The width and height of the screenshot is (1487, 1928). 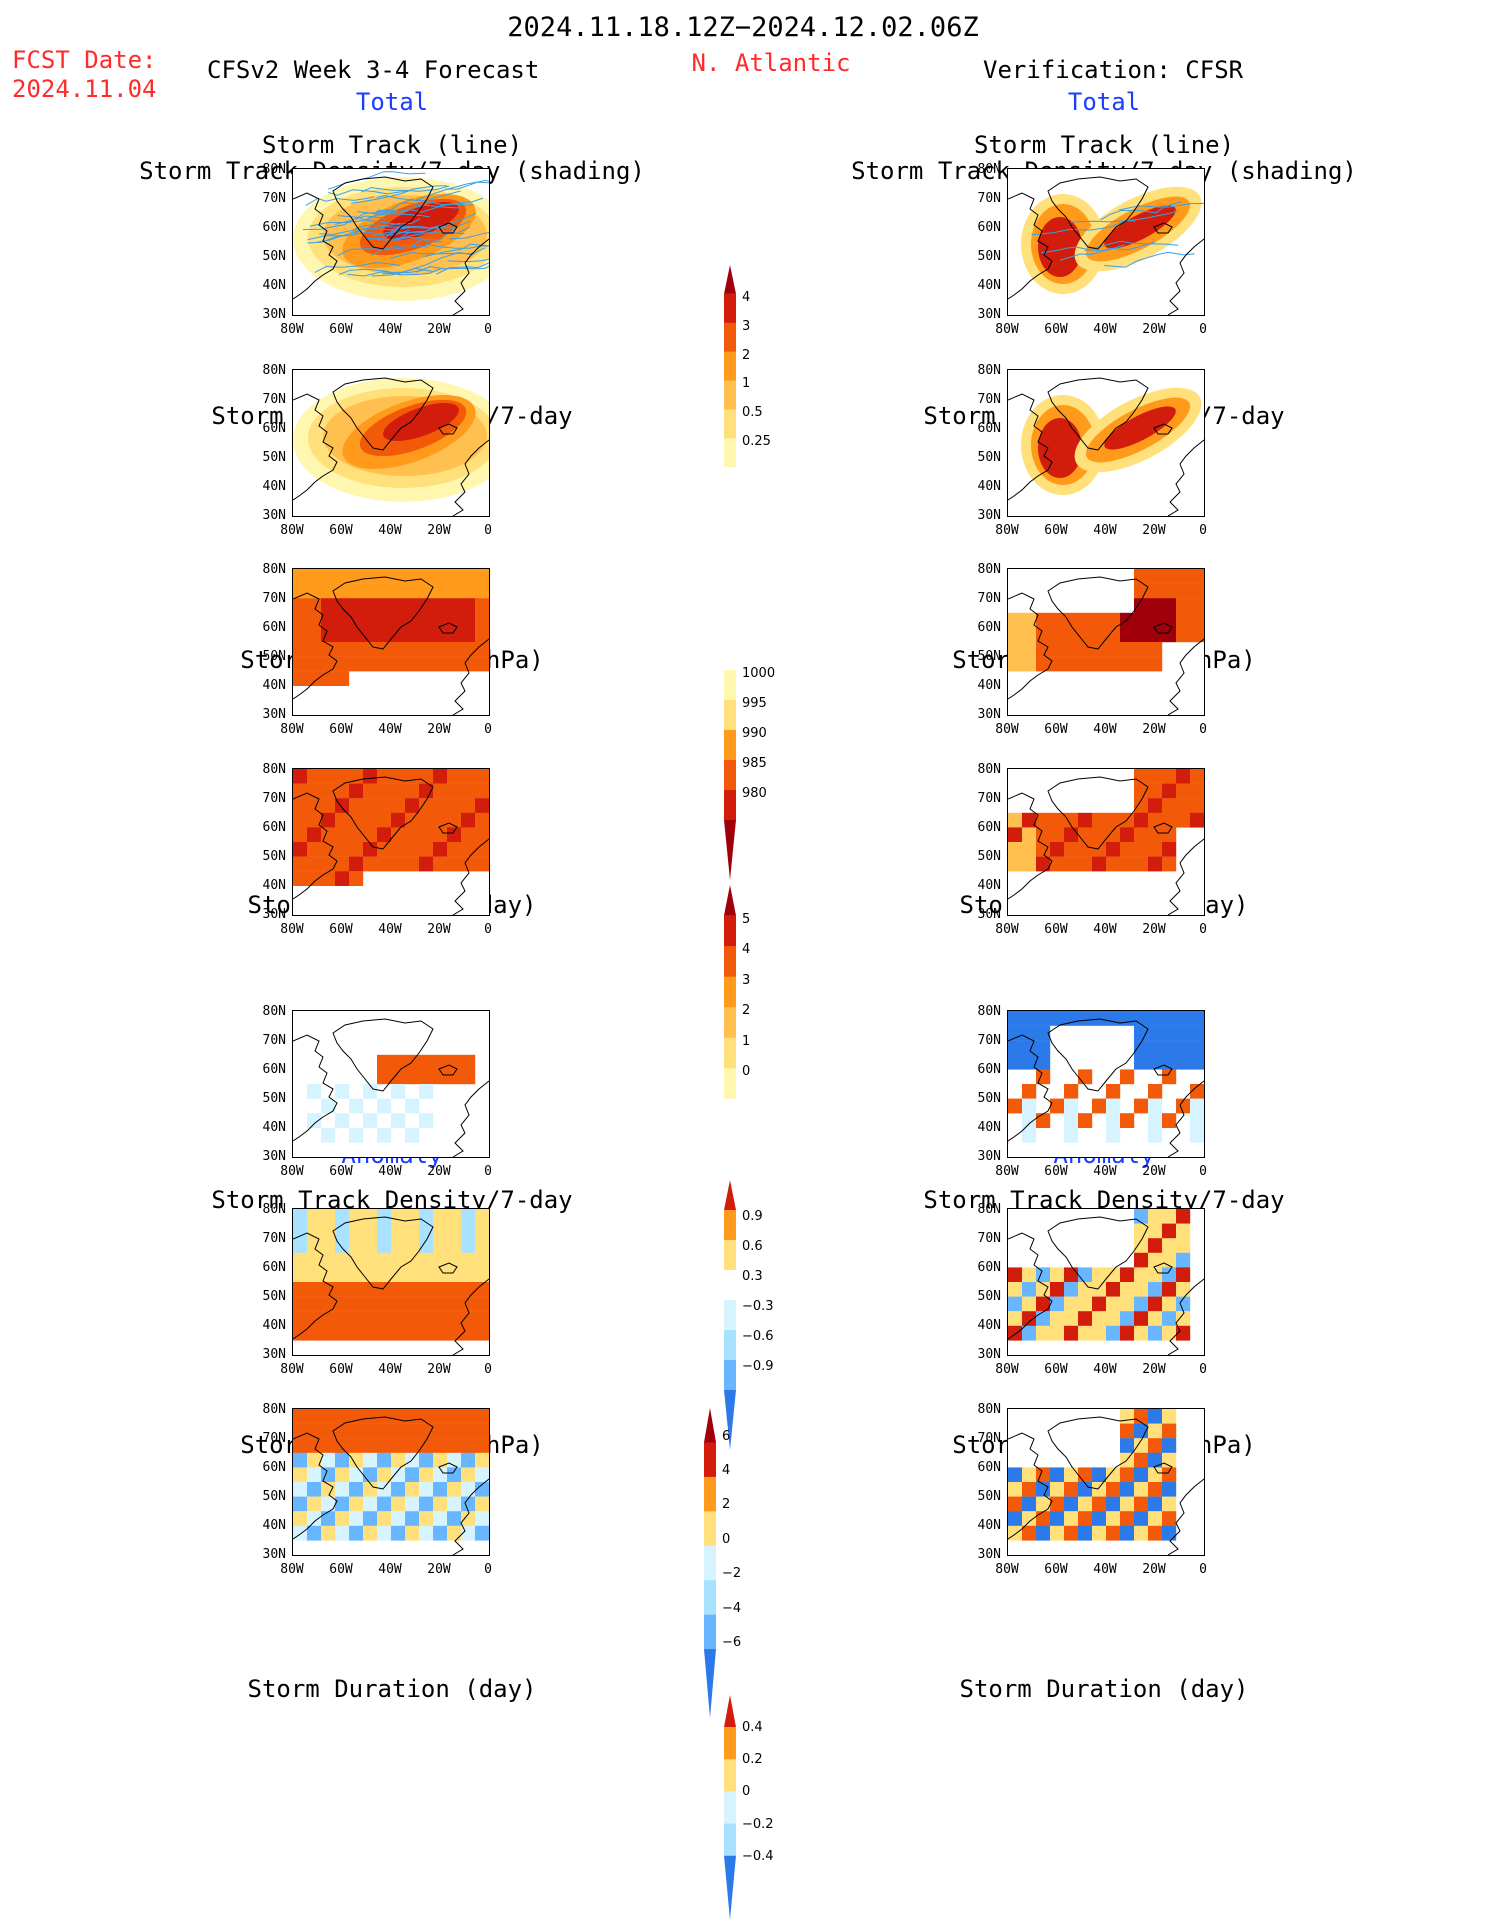 I want to click on colorbar-tick-label: −4, so click(x=732, y=1608).